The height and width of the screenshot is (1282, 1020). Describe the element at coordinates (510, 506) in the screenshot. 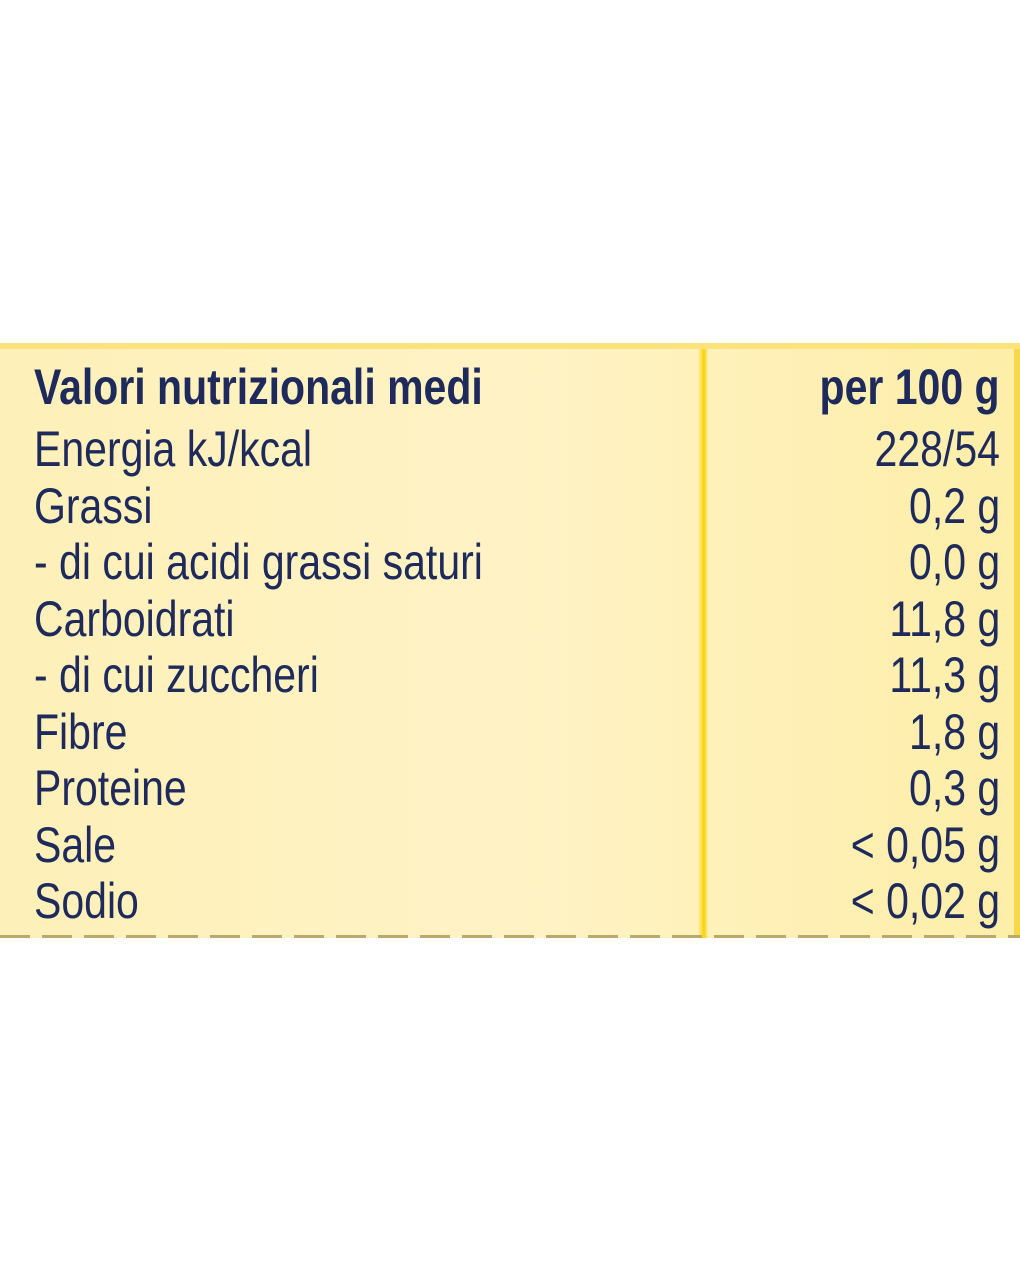

I see `table-row: Grassi 0,2 g` at that location.